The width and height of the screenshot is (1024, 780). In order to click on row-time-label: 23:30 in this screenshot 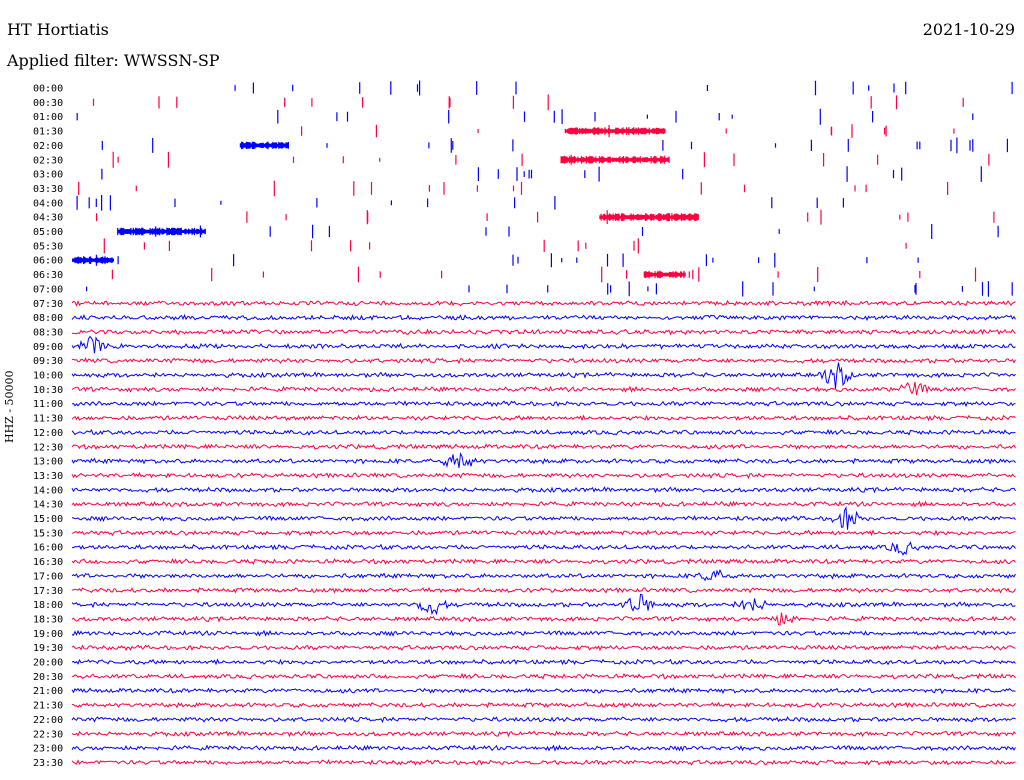, I will do `click(48, 763)`.